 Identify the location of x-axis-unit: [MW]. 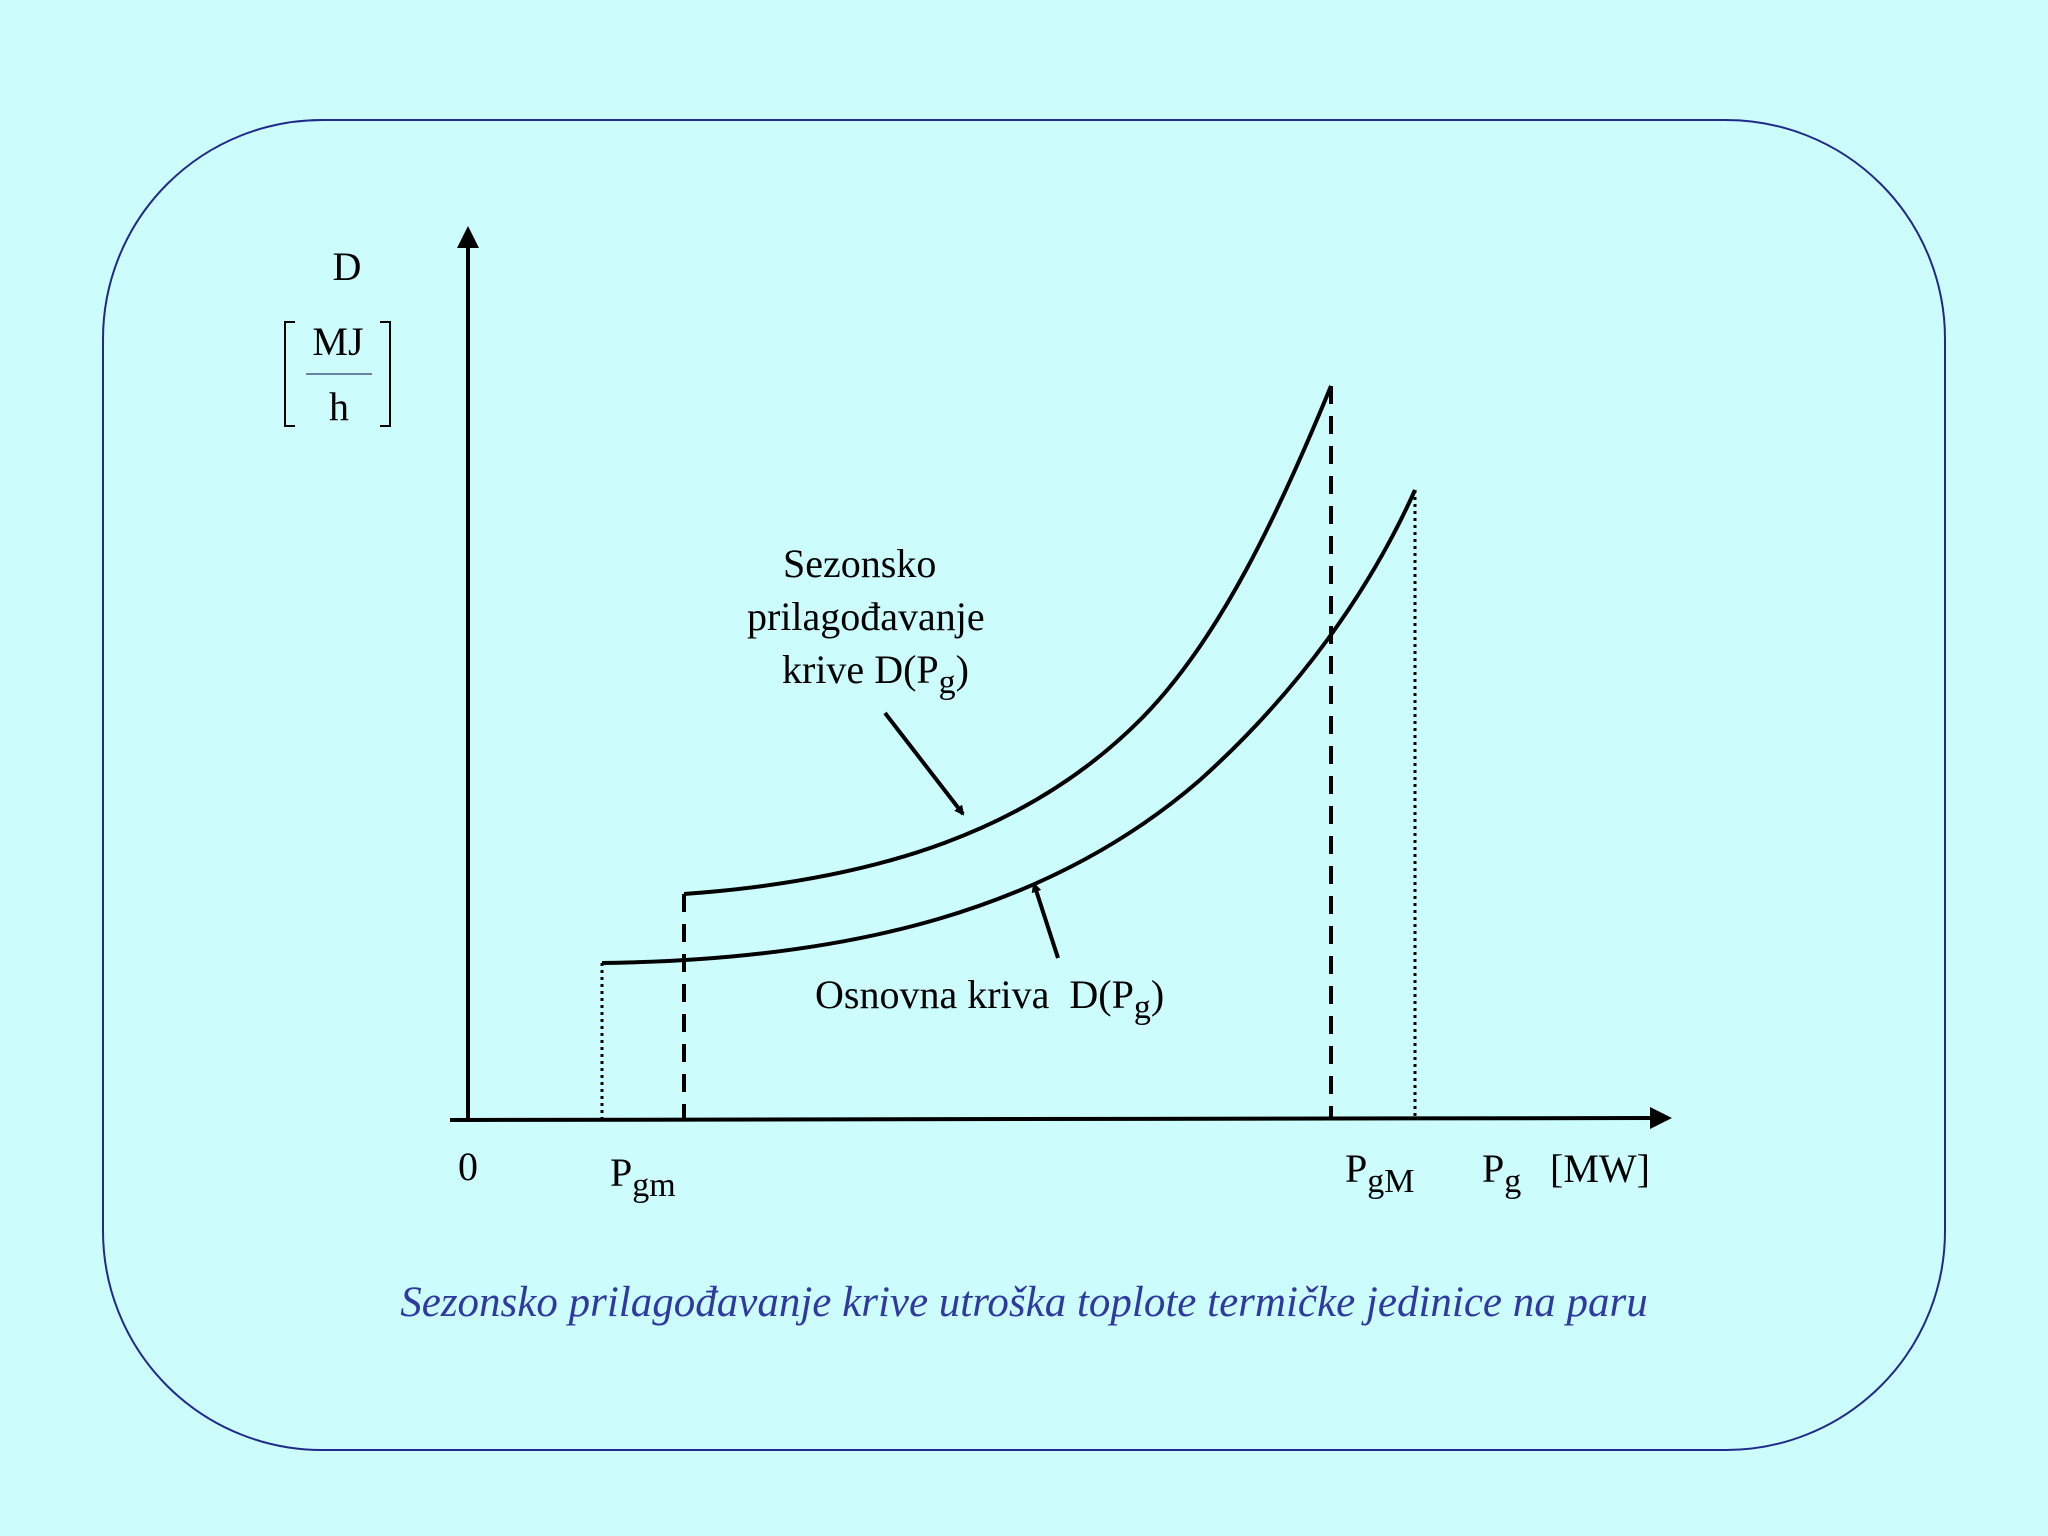
(1600, 1168).